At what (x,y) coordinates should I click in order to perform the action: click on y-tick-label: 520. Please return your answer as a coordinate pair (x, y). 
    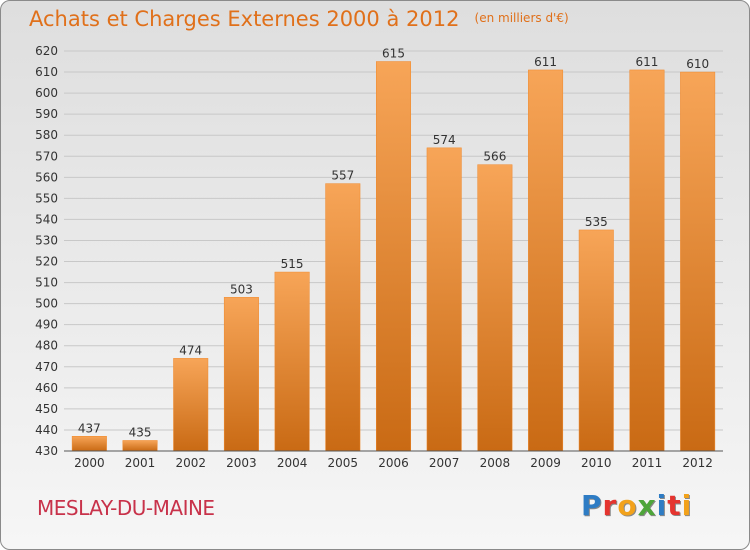
    Looking at the image, I should click on (46, 262).